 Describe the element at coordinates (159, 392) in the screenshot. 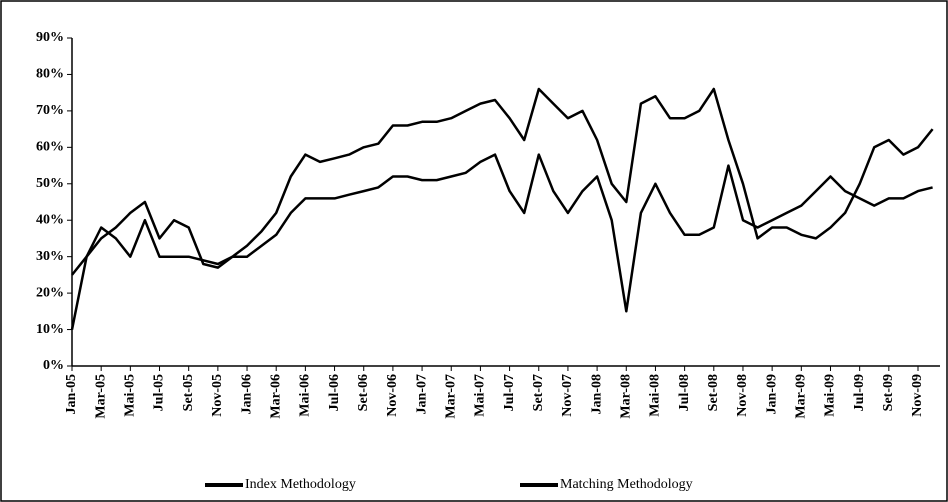

I see `x-tick-label: Jul-05` at that location.